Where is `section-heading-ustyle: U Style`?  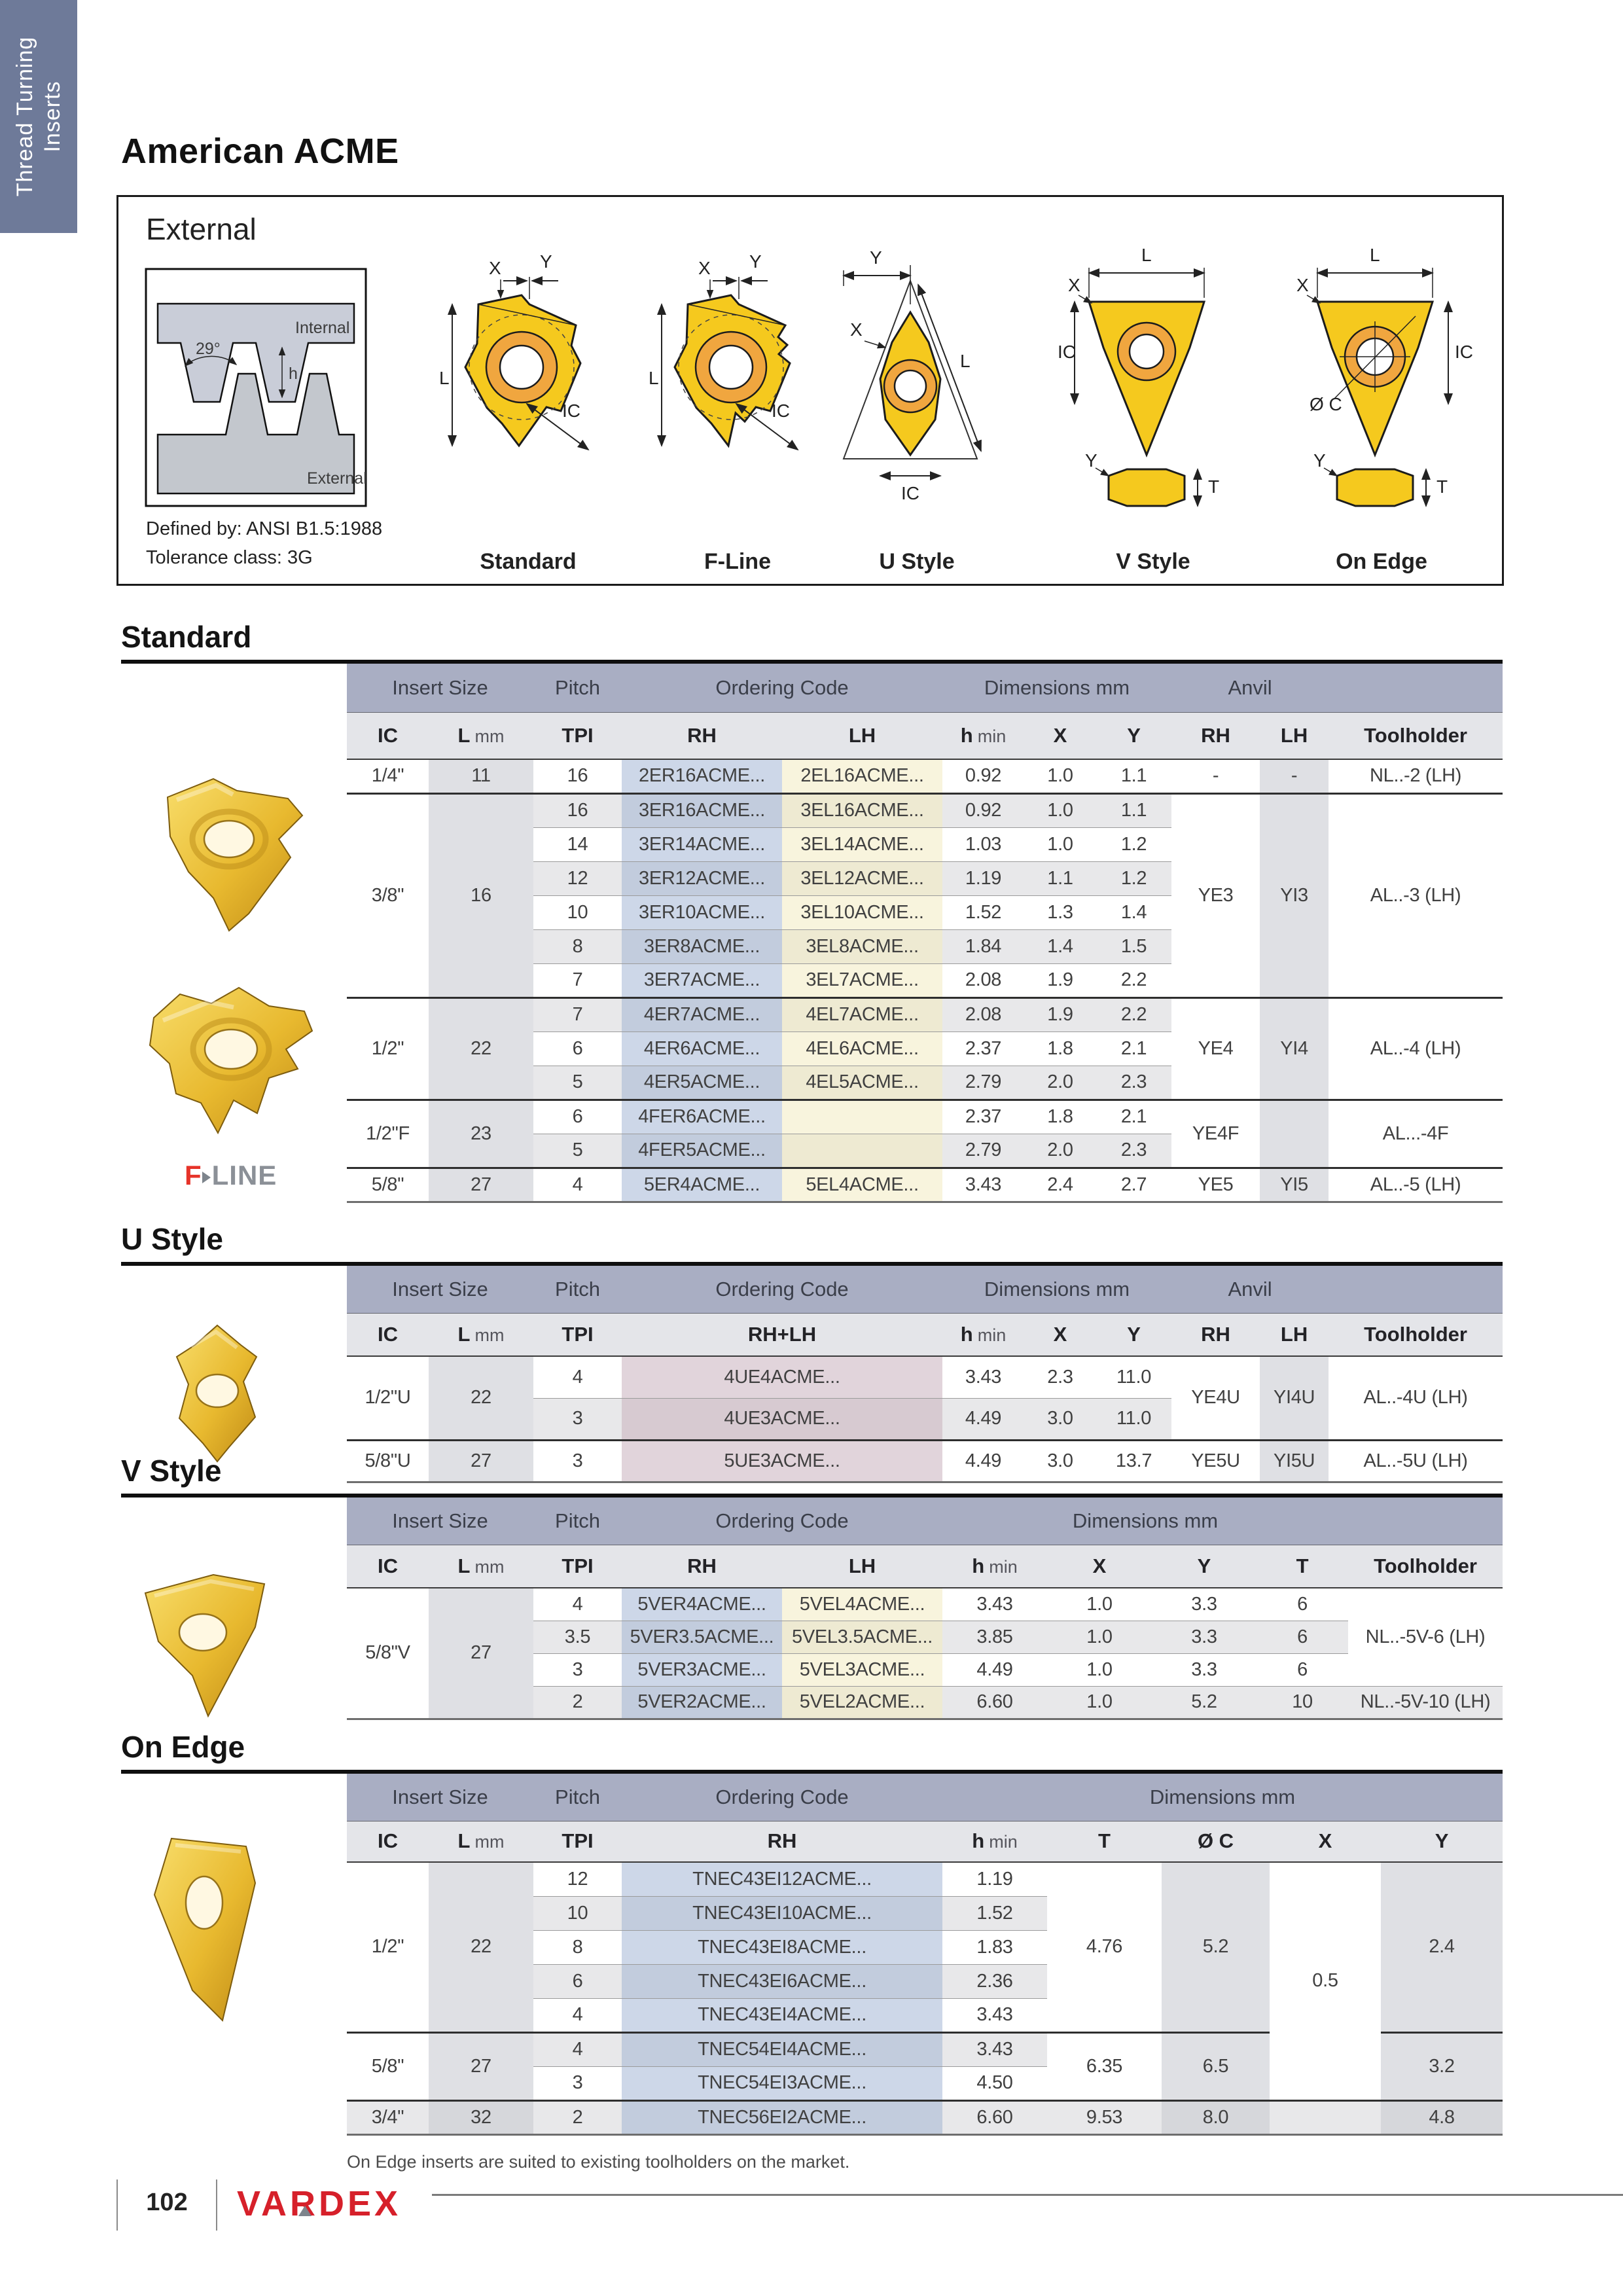
section-heading-ustyle: U Style is located at coordinates (172, 1239).